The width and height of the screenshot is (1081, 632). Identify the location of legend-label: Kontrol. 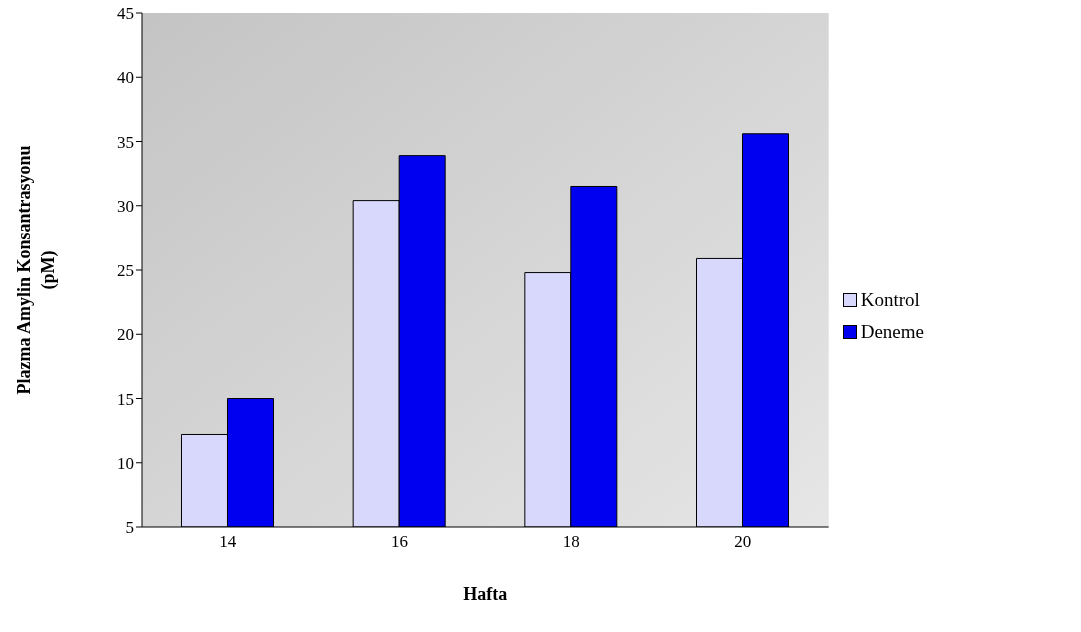
(890, 300).